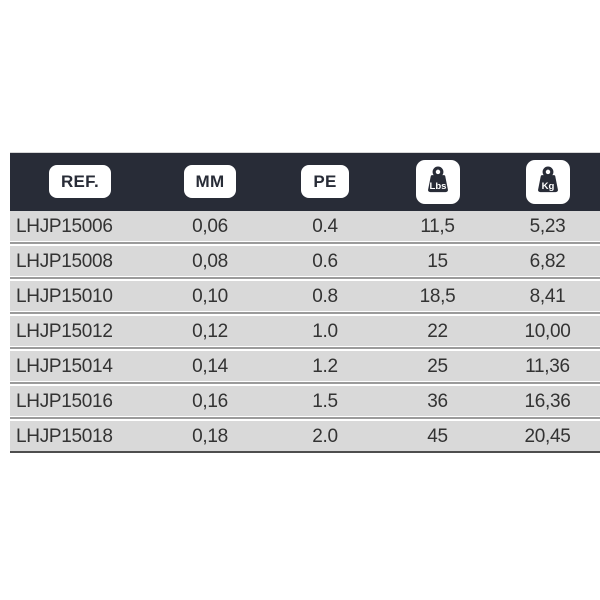 This screenshot has height=600, width=600. Describe the element at coordinates (305, 261) in the screenshot. I see `table-row: LHJP15008 0,08 0.6 15 6,82` at that location.